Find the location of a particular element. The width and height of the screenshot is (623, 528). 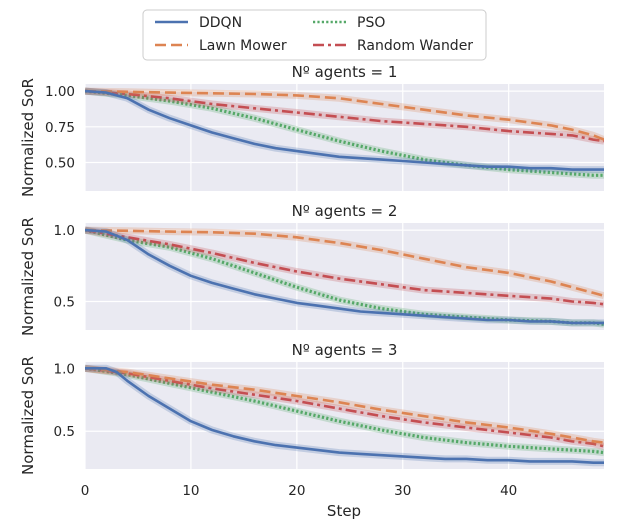

legend-item-random-wander: Random Wander is located at coordinates (393, 46).